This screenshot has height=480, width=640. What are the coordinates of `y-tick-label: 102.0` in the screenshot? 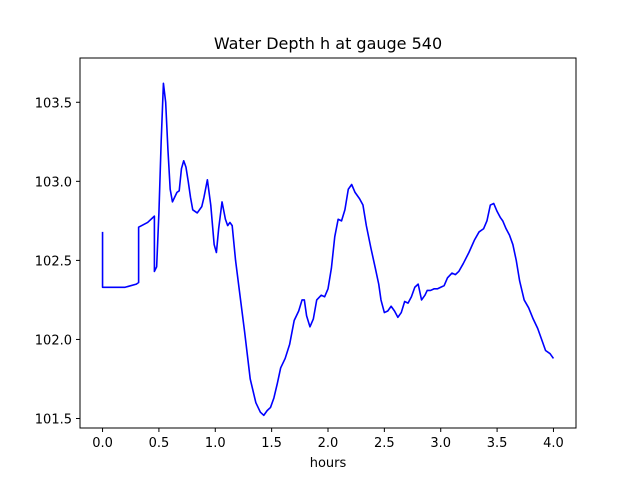 It's located at (53, 340).